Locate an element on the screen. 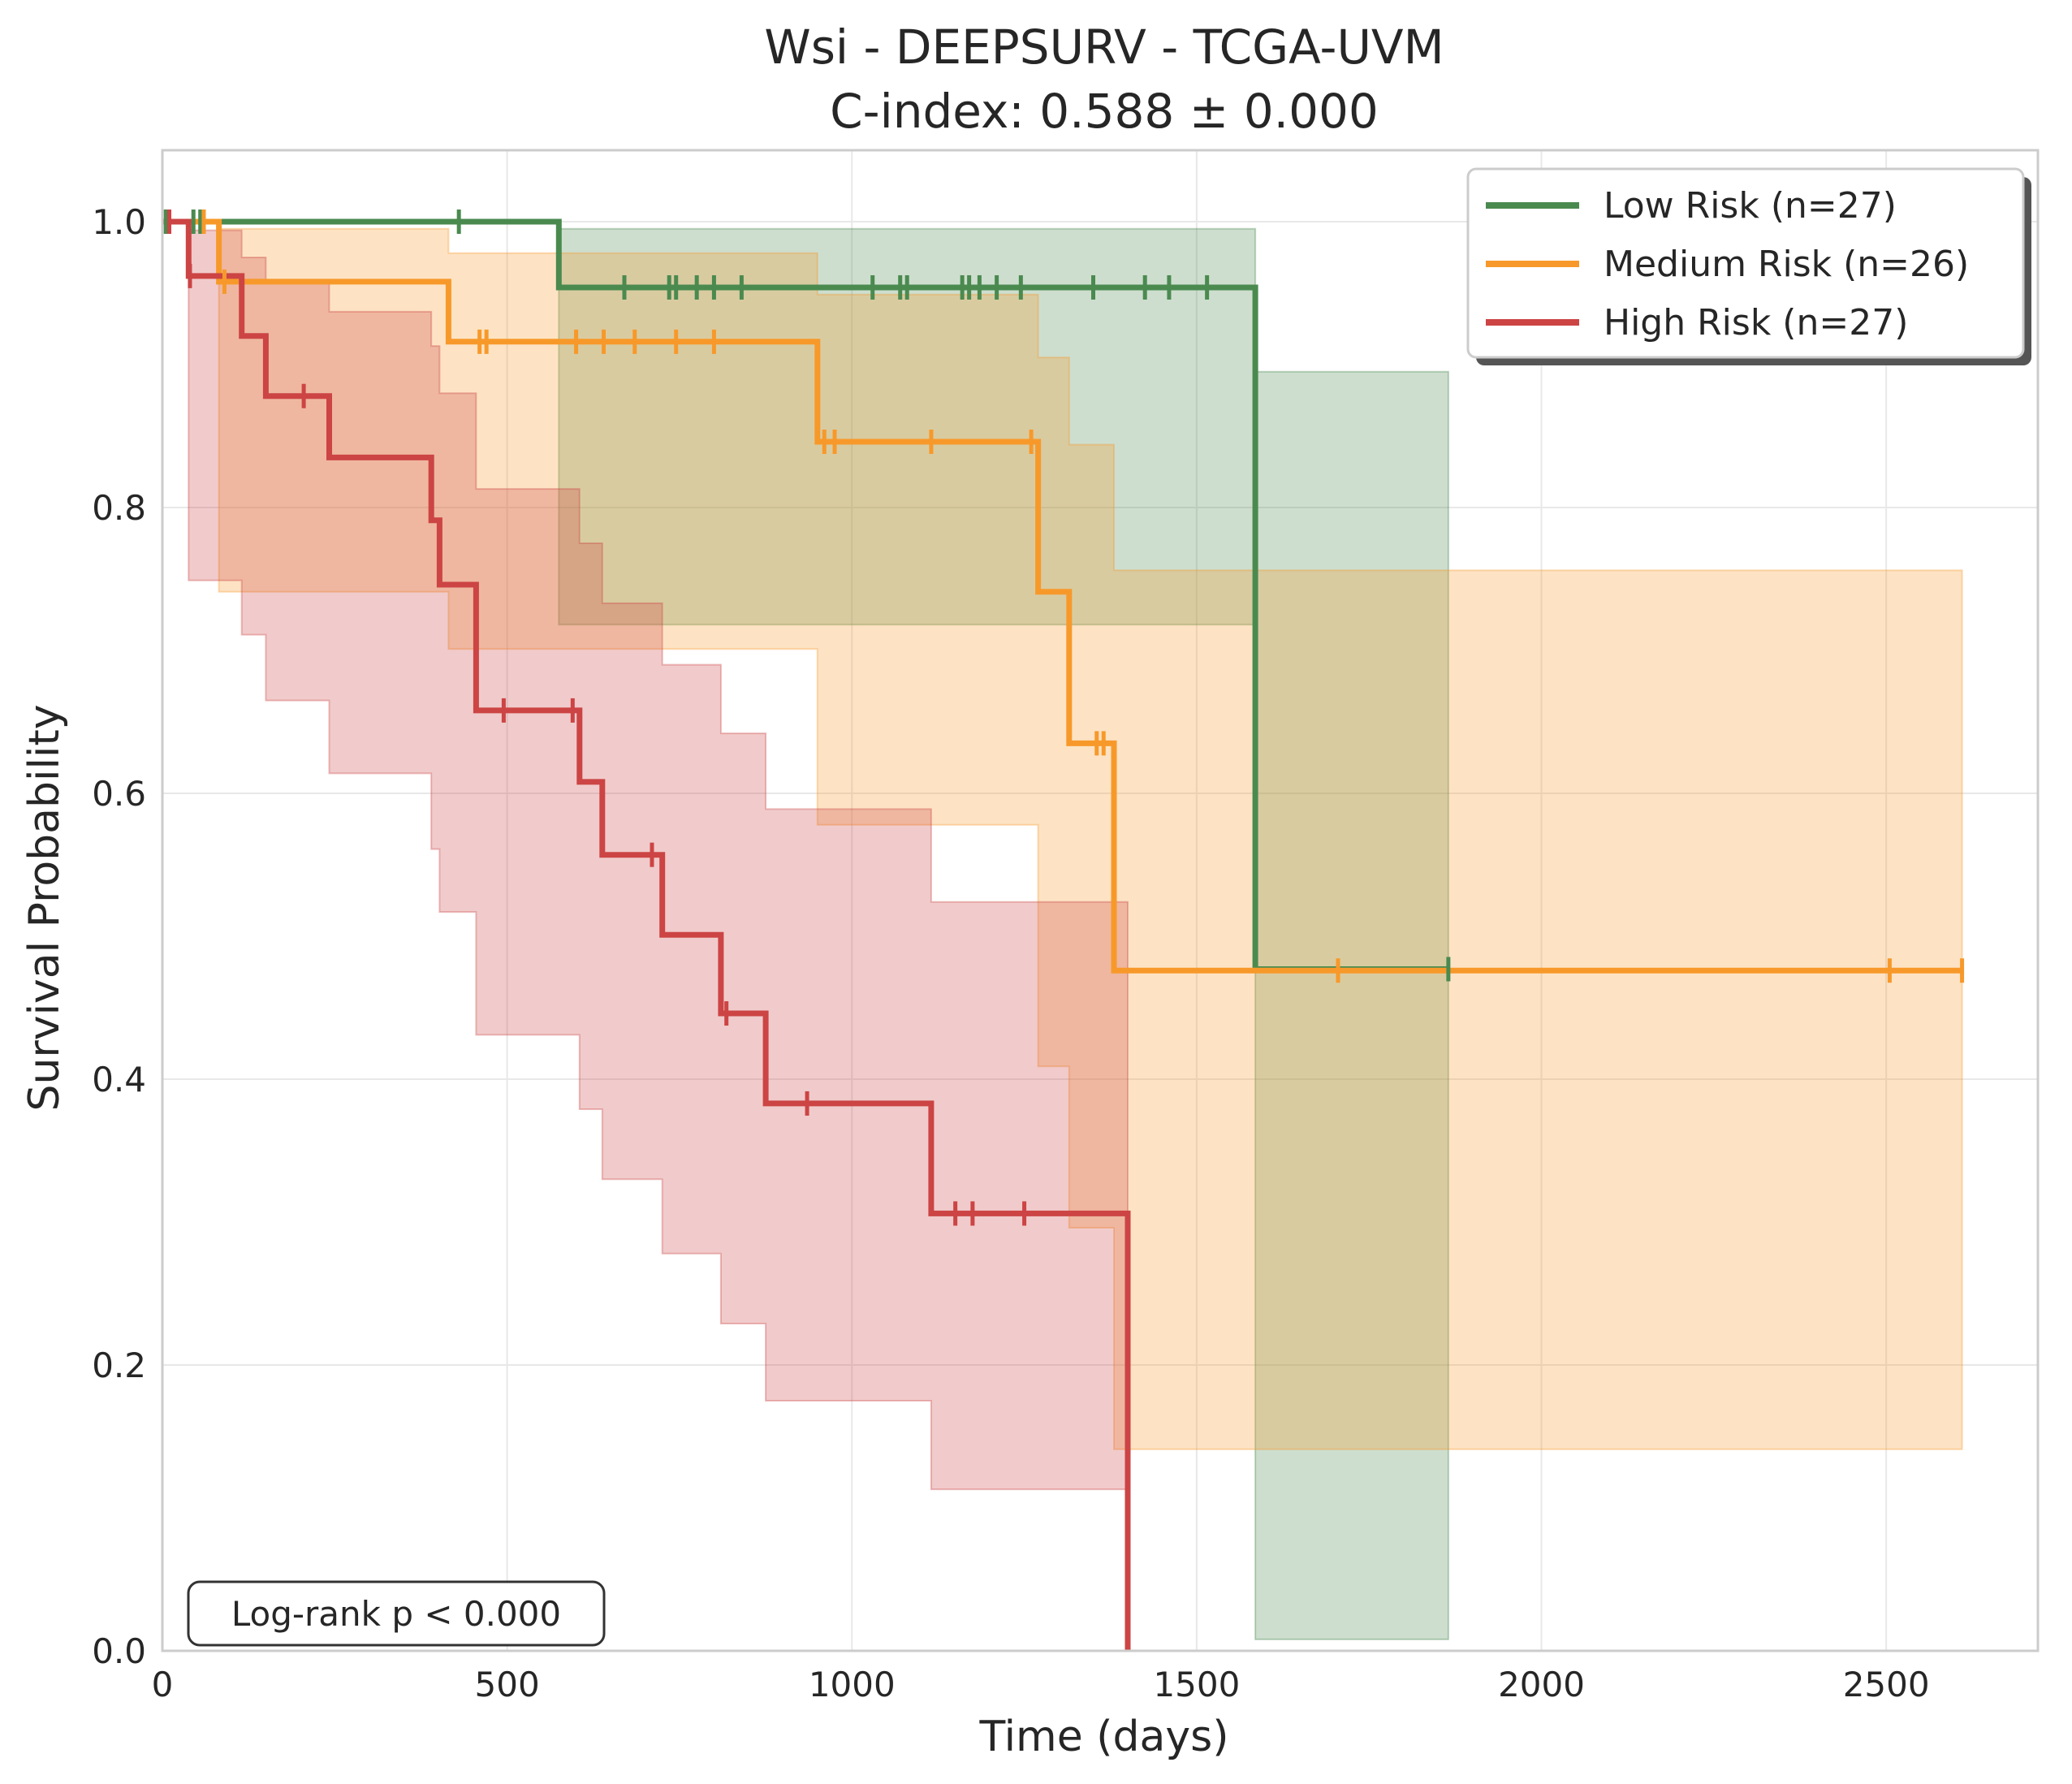 The height and width of the screenshot is (1784, 2072). x-tick-label: 0 is located at coordinates (163, 1685).